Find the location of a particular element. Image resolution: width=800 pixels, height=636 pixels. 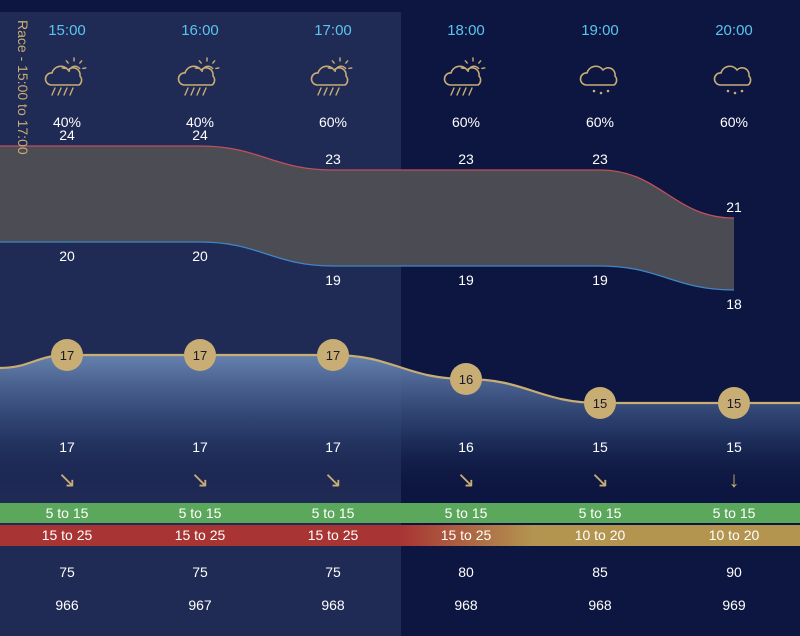

cloud-drizzle-icon is located at coordinates (598, 80).